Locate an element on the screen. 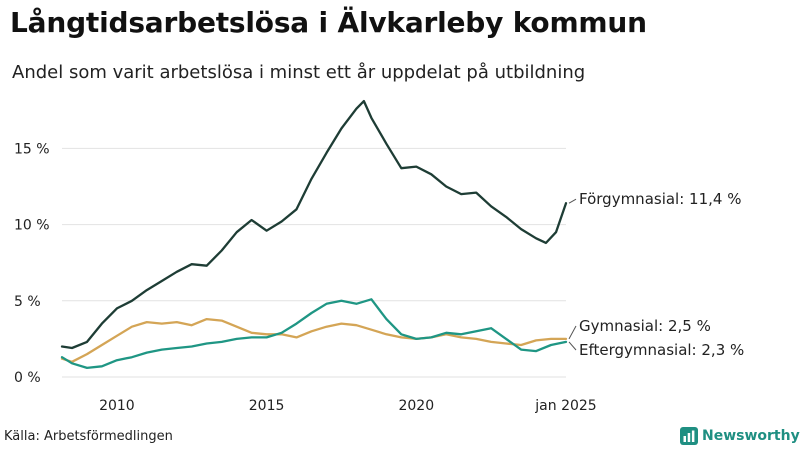 The height and width of the screenshot is (450, 800). y-tick-label: 5 % is located at coordinates (27, 302).